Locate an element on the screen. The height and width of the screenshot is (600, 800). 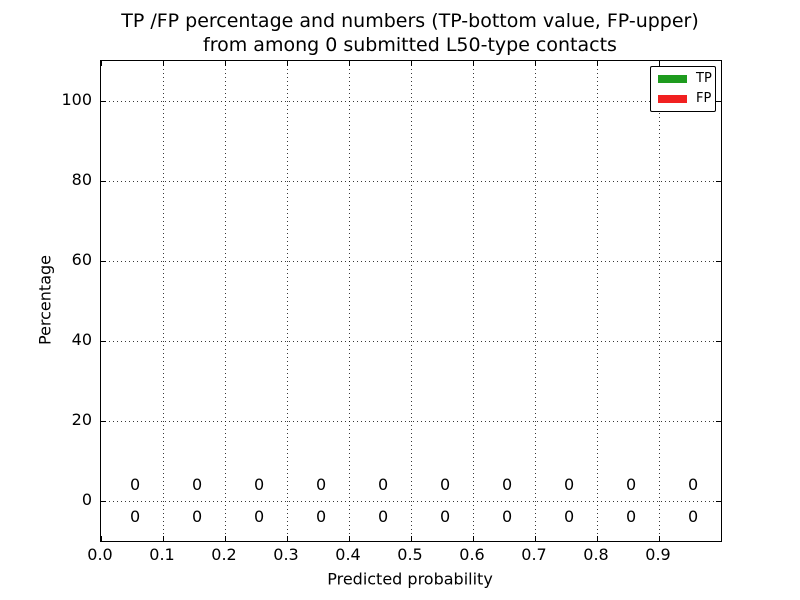
legend-item-tp: TP is located at coordinates (686, 79).